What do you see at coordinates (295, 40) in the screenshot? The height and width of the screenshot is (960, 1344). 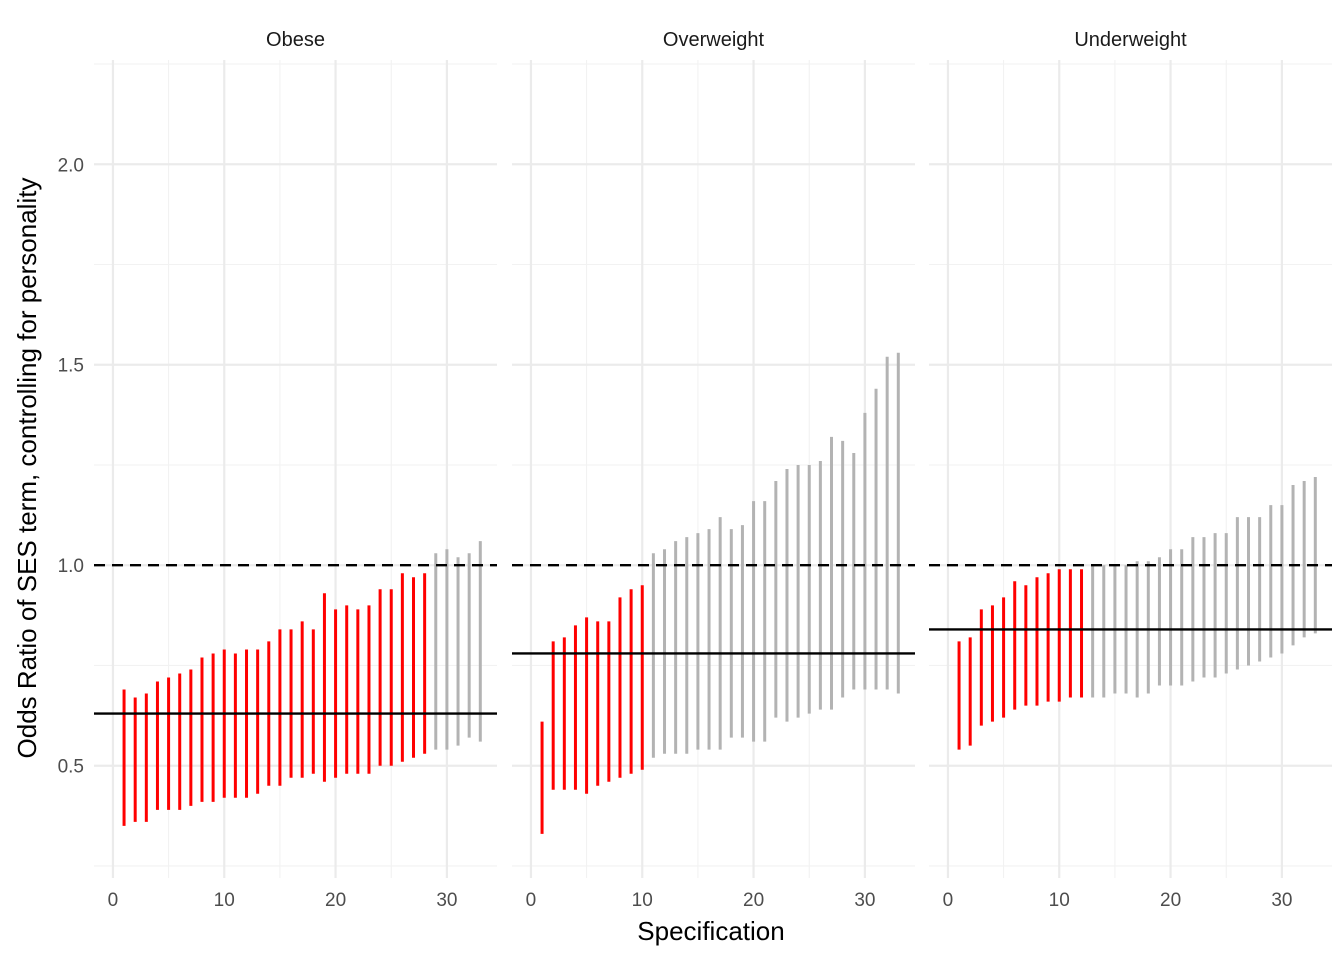 I see `facet-title: Obese` at bounding box center [295, 40].